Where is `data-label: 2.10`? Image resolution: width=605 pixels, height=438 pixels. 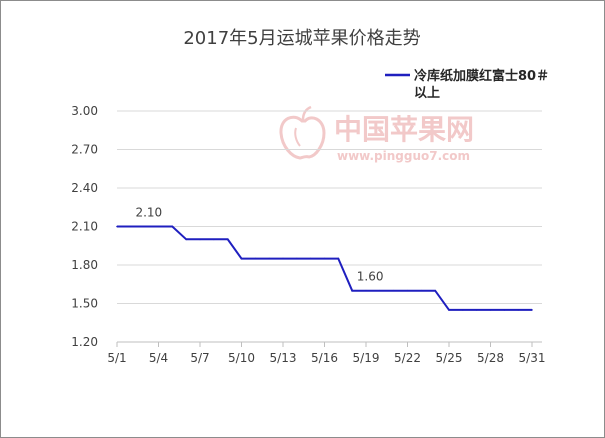
data-label: 2.10 is located at coordinates (148, 213).